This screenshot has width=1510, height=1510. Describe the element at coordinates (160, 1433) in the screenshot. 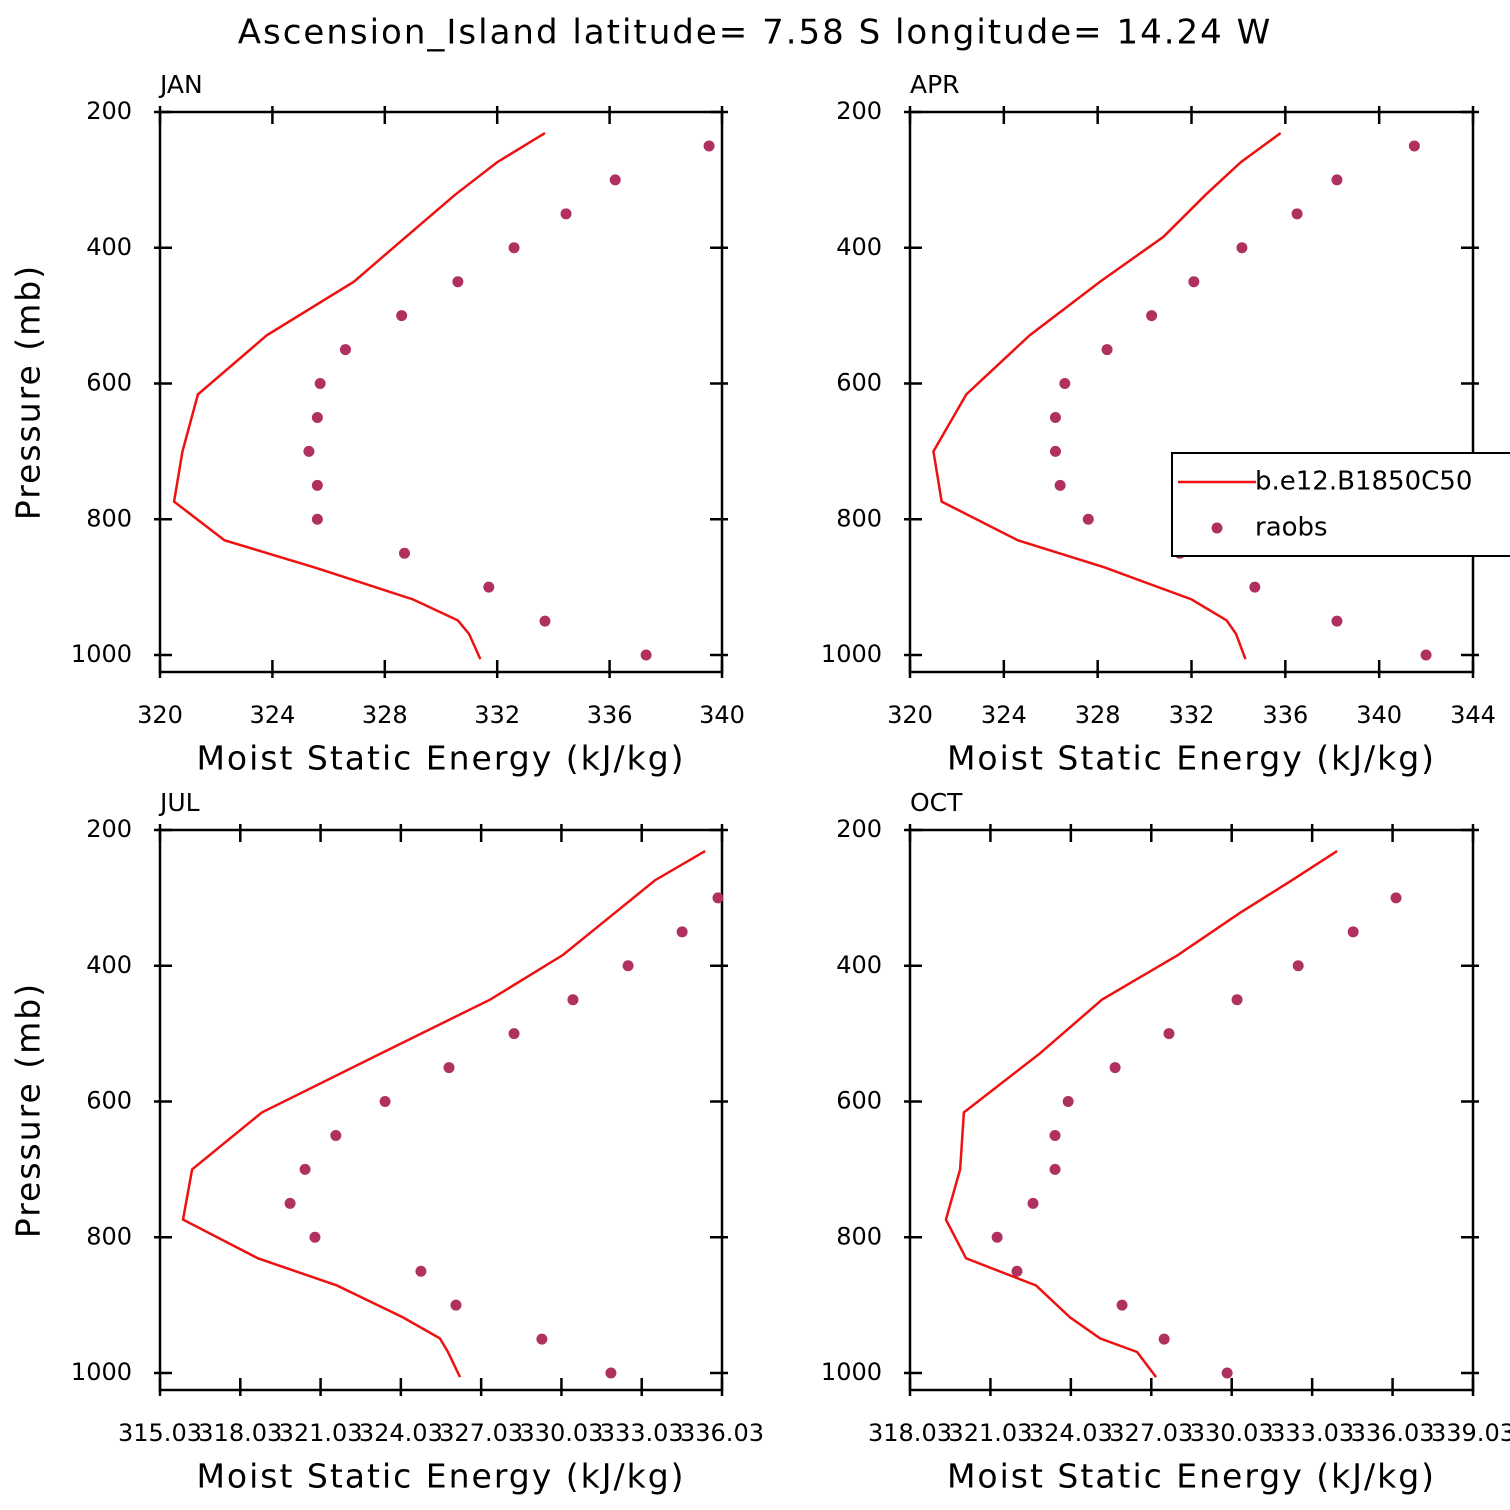

I see `x-tick-label: 315.03` at that location.